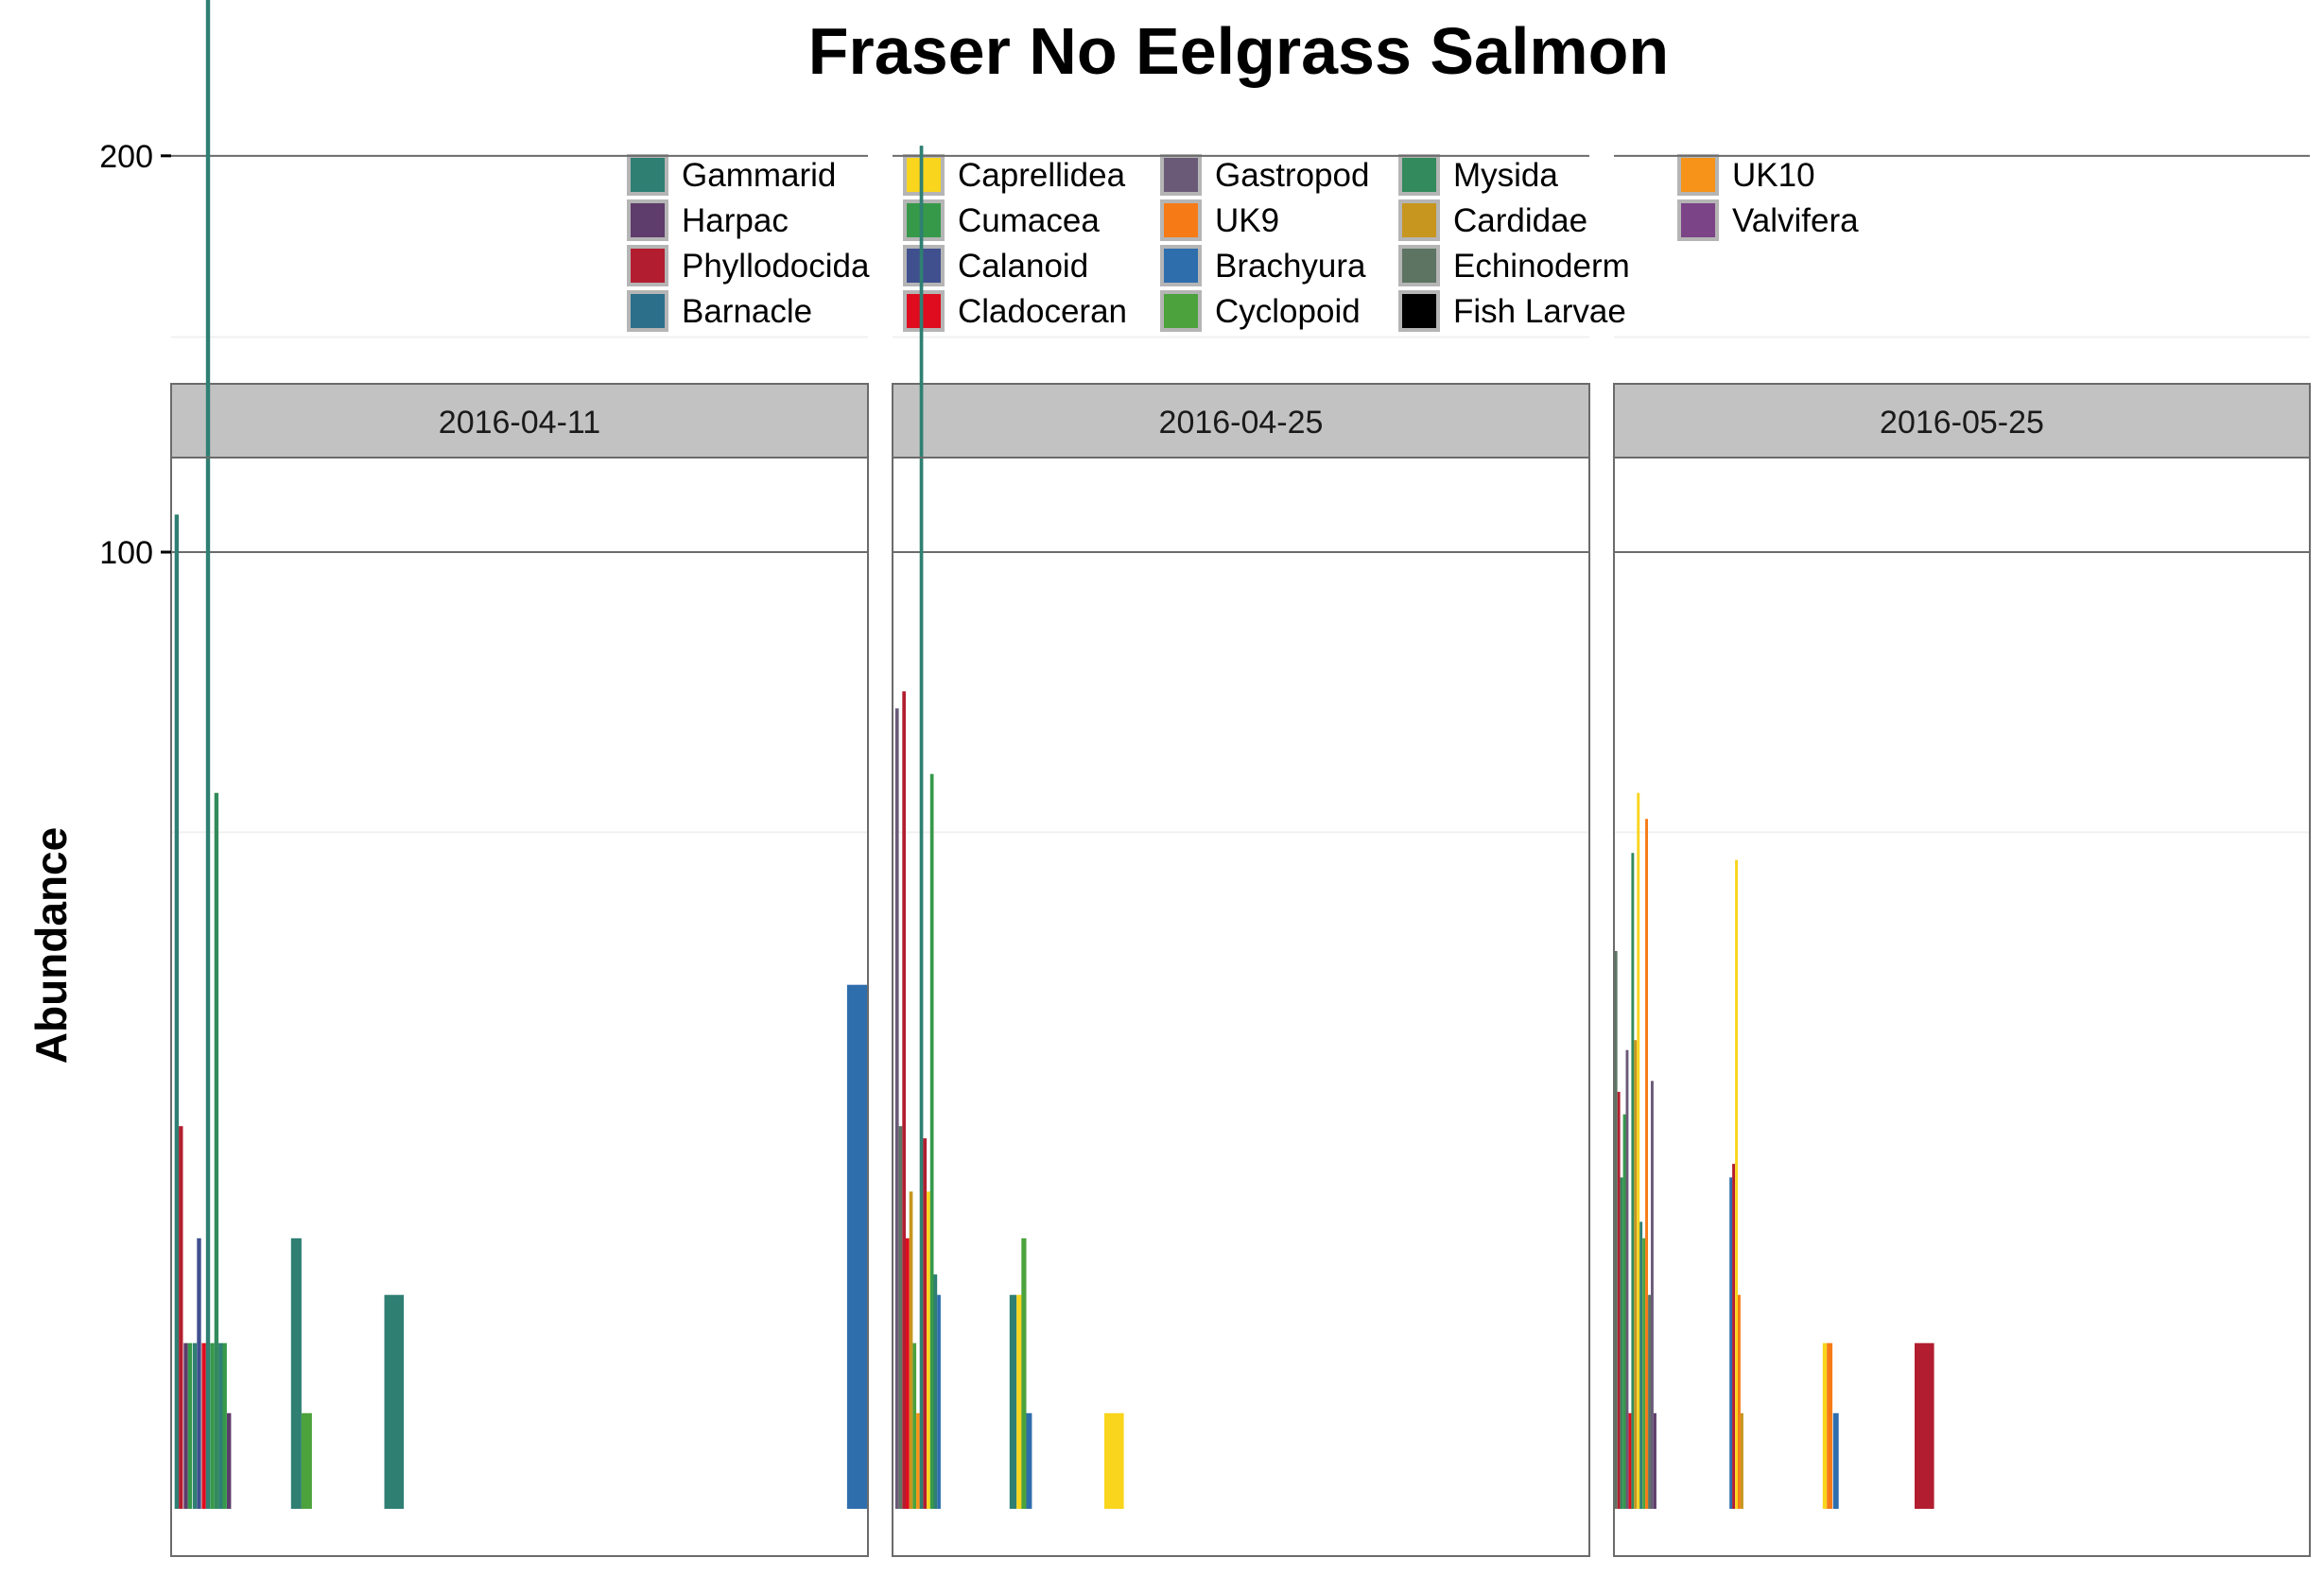  Describe the element at coordinates (1773, 175) in the screenshot. I see `legend-label: UK10` at that location.